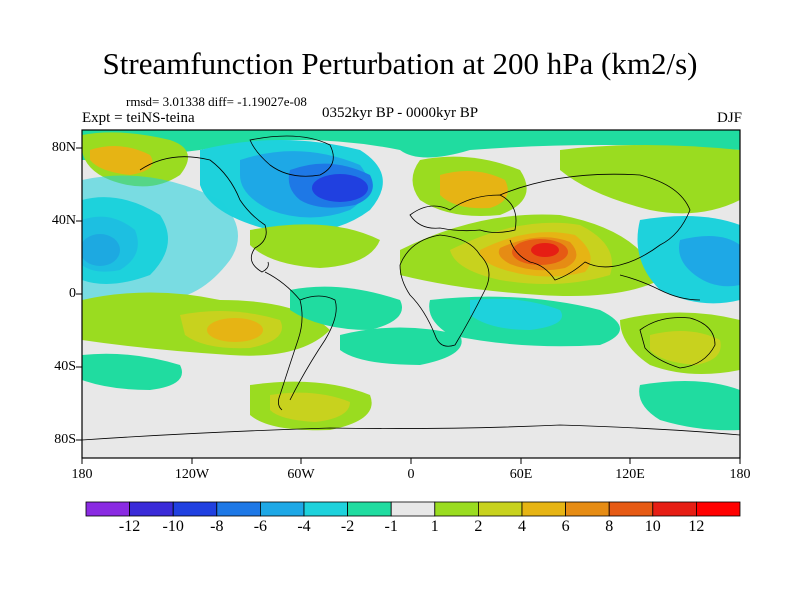 This screenshot has height=600, width=800. Describe the element at coordinates (521, 474) in the screenshot. I see `lon-label: 60E` at that location.